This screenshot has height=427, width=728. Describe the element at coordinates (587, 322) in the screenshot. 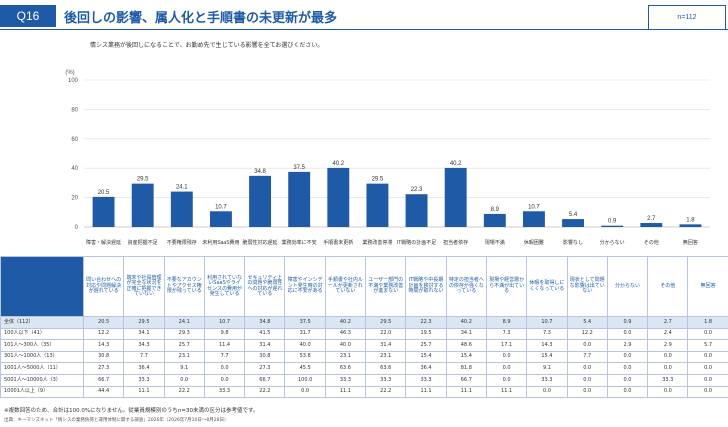

I see `table-cell: 5.4` at that location.